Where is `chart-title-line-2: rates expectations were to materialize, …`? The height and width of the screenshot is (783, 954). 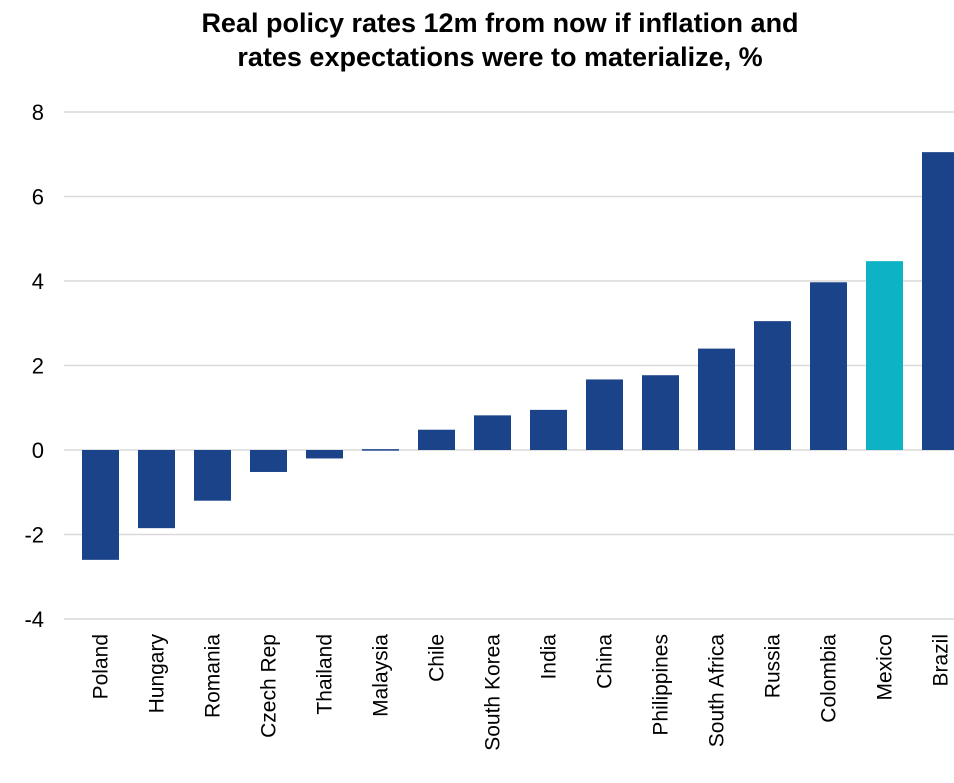
chart-title-line-2: rates expectations were to materialize, … is located at coordinates (500, 57).